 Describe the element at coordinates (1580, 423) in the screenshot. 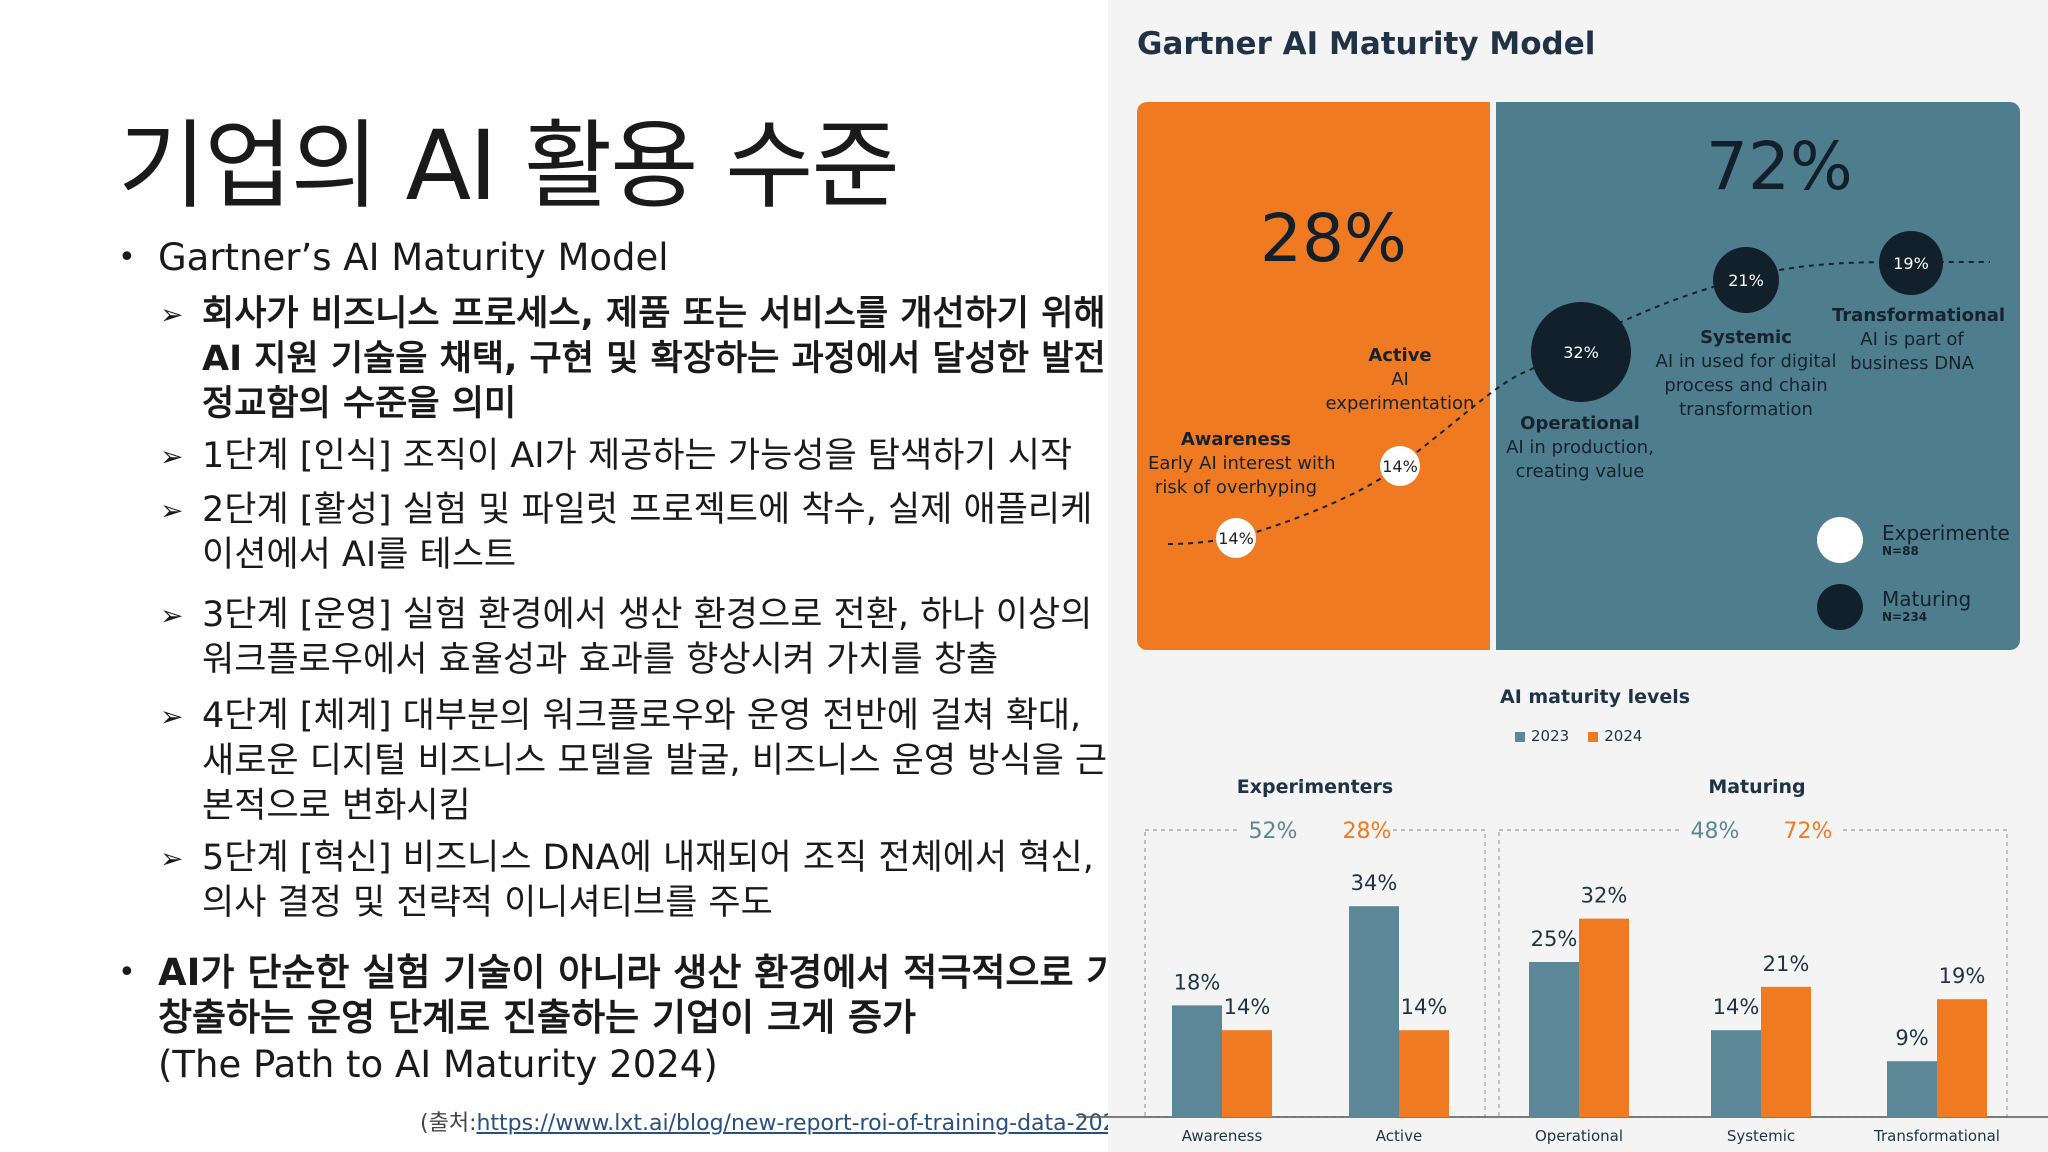

I see `stage-name: Operational` at that location.